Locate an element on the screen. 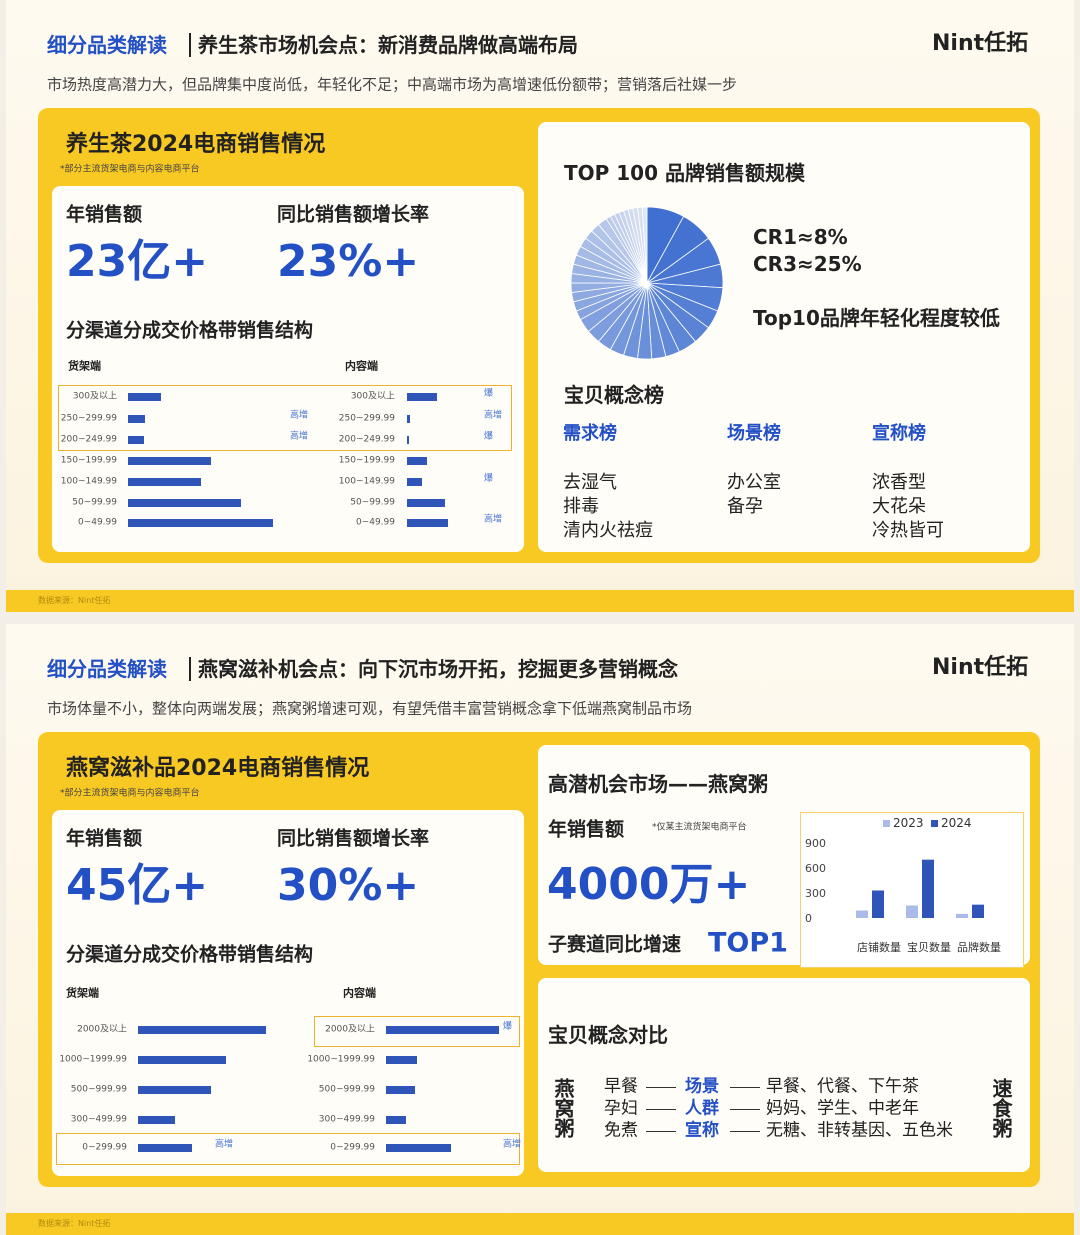  legend-label: 2024 is located at coordinates (956, 823).